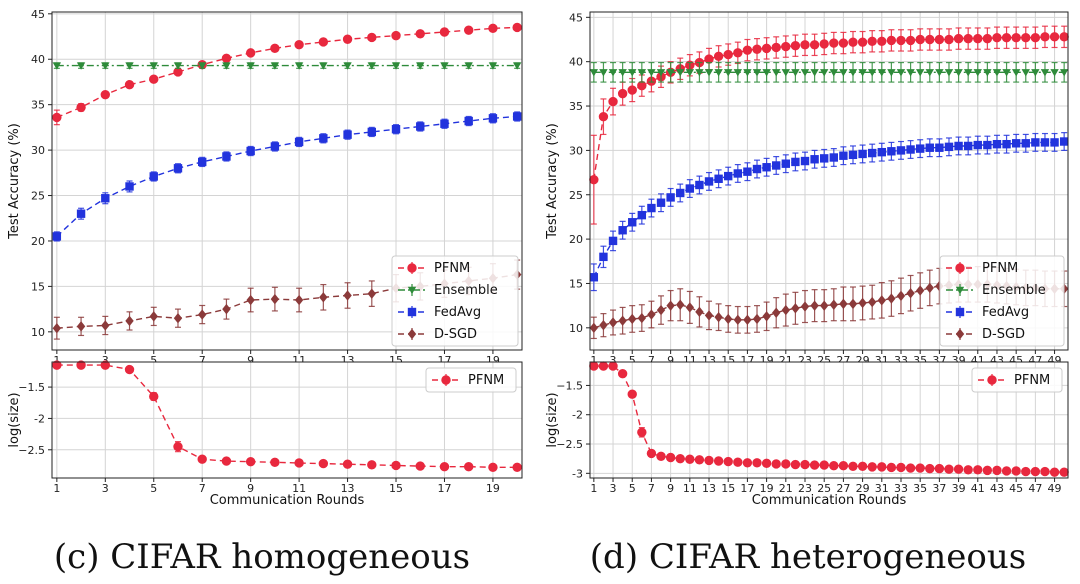 This screenshot has width=1080, height=584. I want to click on x-tick-label: 45, so click(1016, 488).